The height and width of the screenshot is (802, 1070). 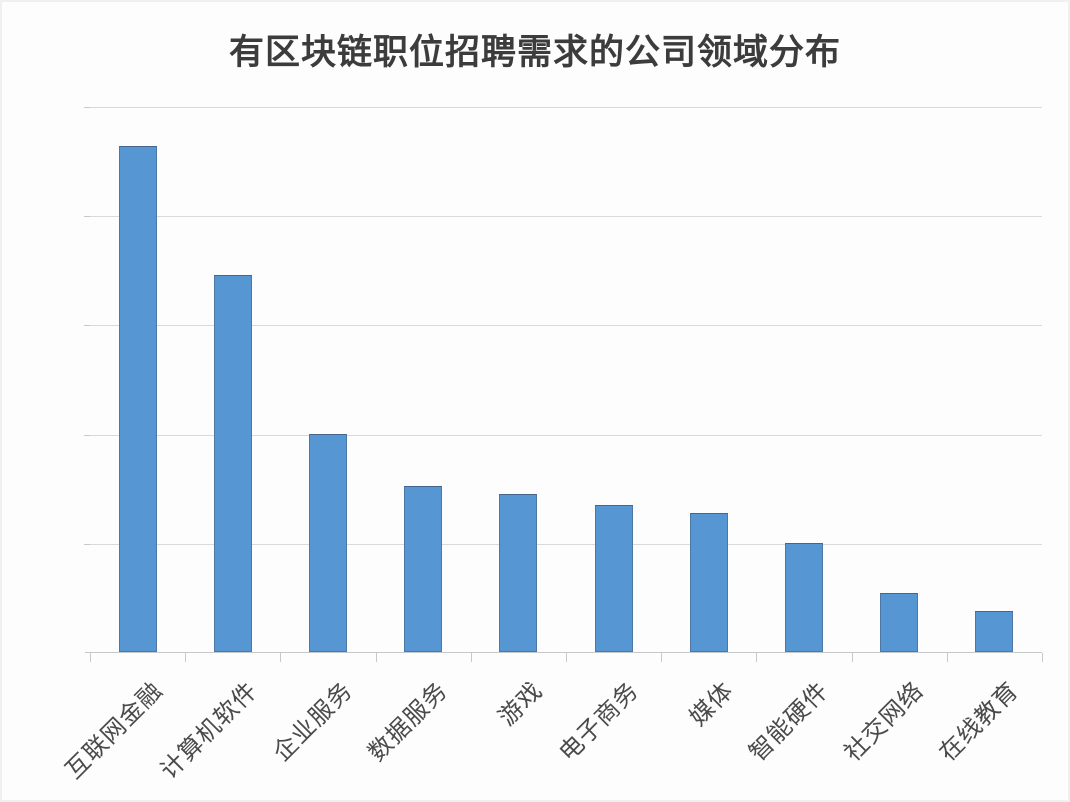 I want to click on bar-企业服务, so click(x=328, y=543).